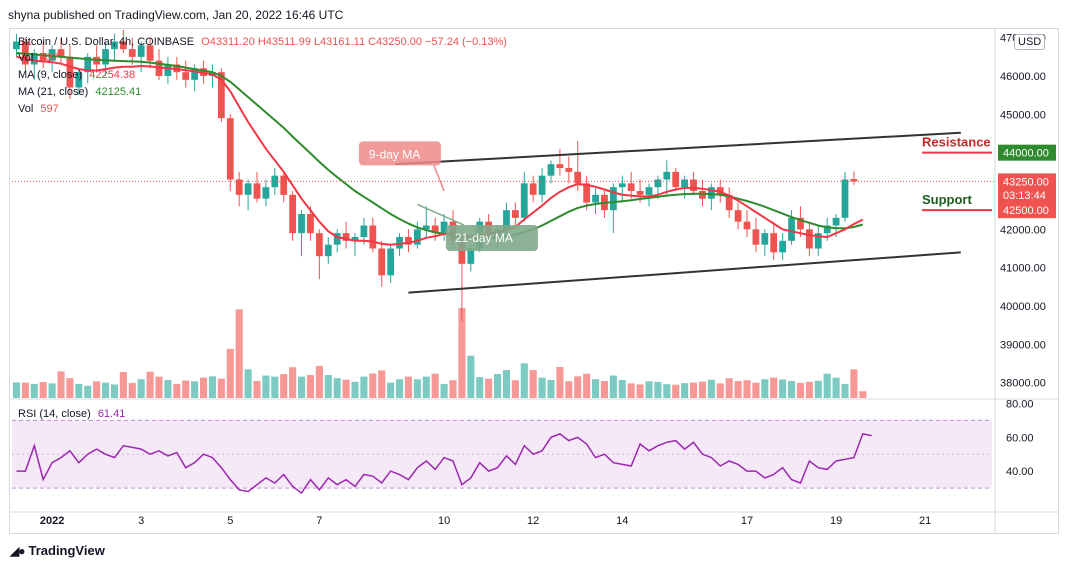 The width and height of the screenshot is (1071, 568). I want to click on legend-rsi-label: RSI (14, close), so click(54, 414).